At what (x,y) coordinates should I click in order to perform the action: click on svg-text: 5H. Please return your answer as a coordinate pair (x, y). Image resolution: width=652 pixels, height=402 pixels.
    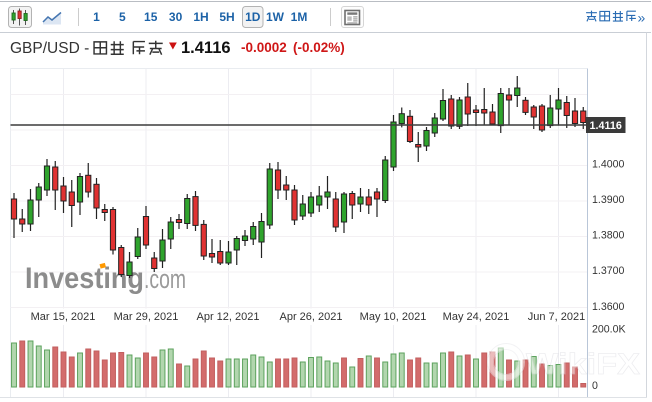
    Looking at the image, I should click on (226, 17).